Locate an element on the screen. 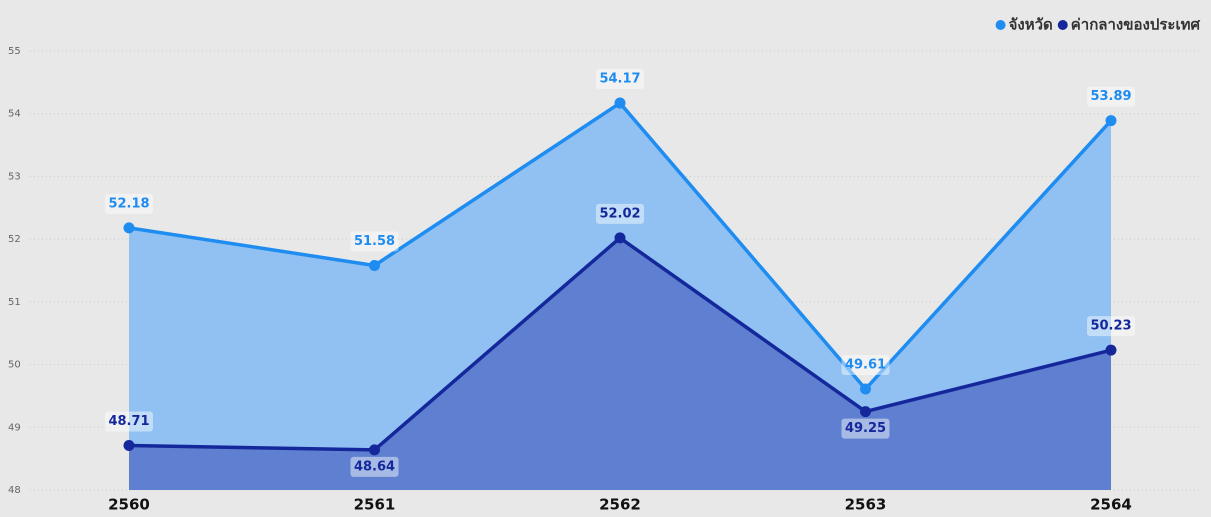  data-label: 51.58 is located at coordinates (374, 241).